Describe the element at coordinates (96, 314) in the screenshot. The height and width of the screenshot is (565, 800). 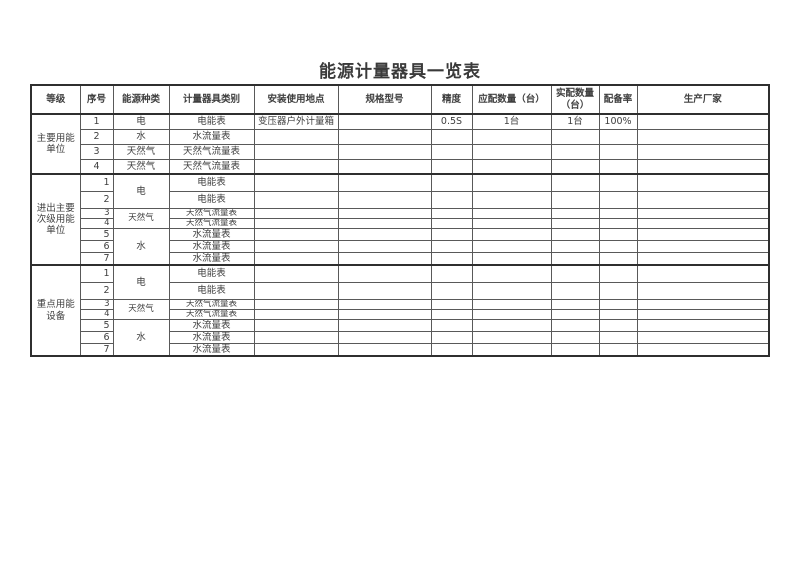
I see `serial-cell: 4` at that location.